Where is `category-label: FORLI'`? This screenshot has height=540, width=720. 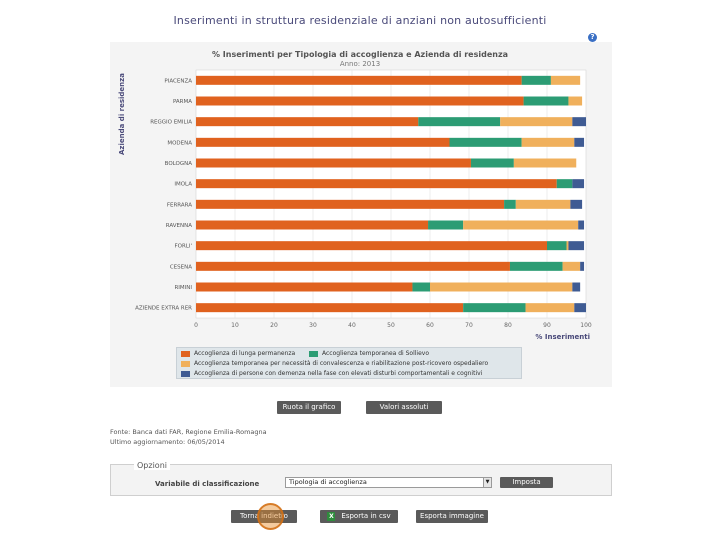 category-label: FORLI' is located at coordinates (183, 247).